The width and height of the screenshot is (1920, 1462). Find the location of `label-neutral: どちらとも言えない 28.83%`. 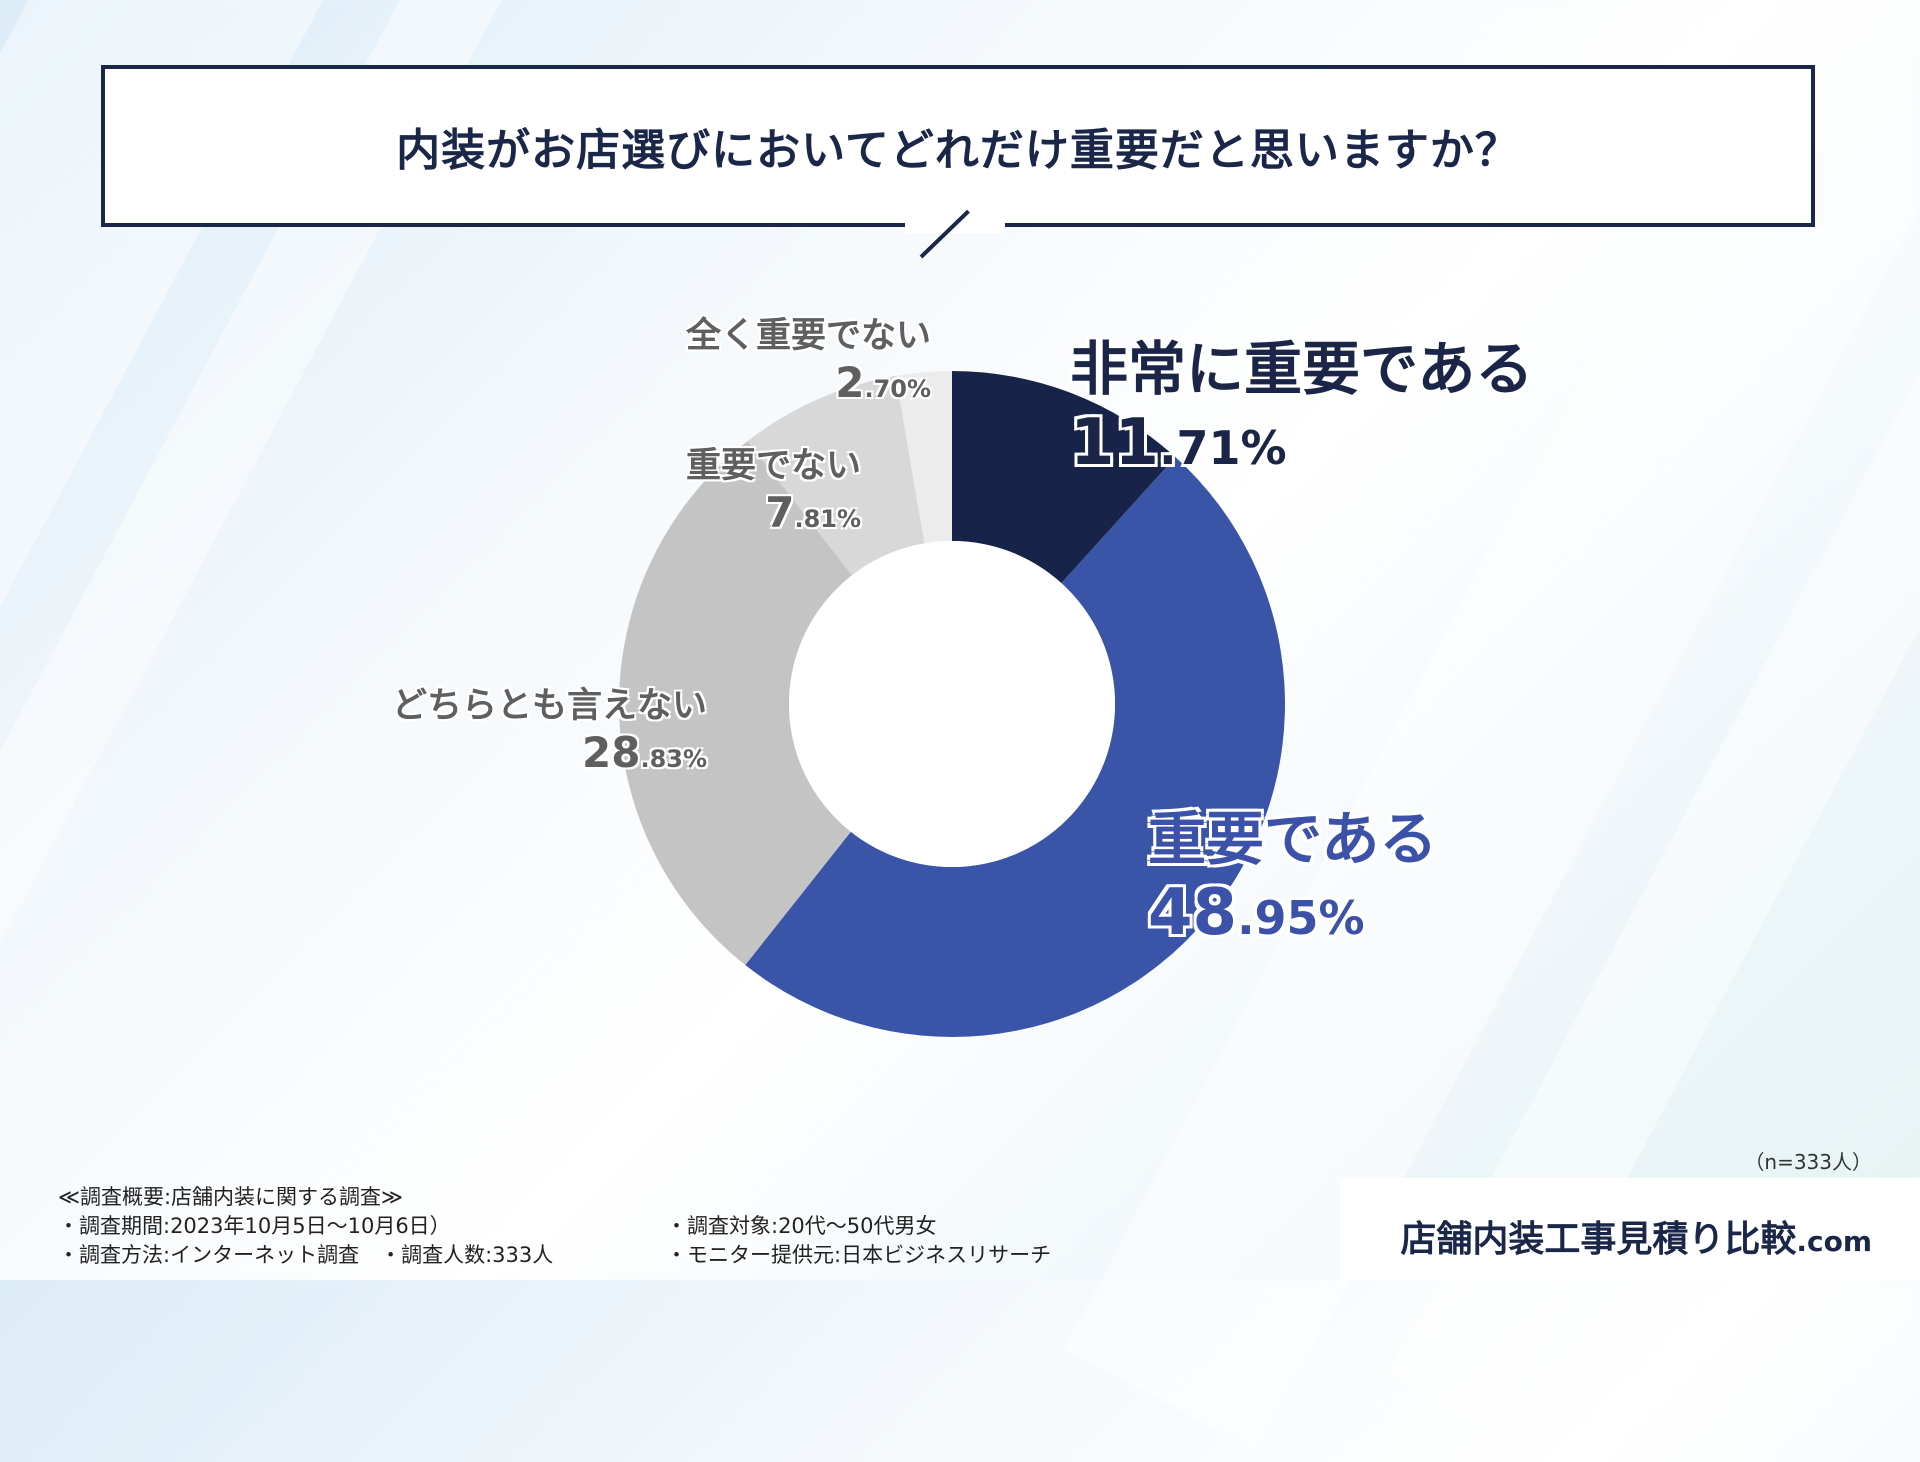

label-neutral: どちらとも言えない 28.83% is located at coordinates (549, 727).